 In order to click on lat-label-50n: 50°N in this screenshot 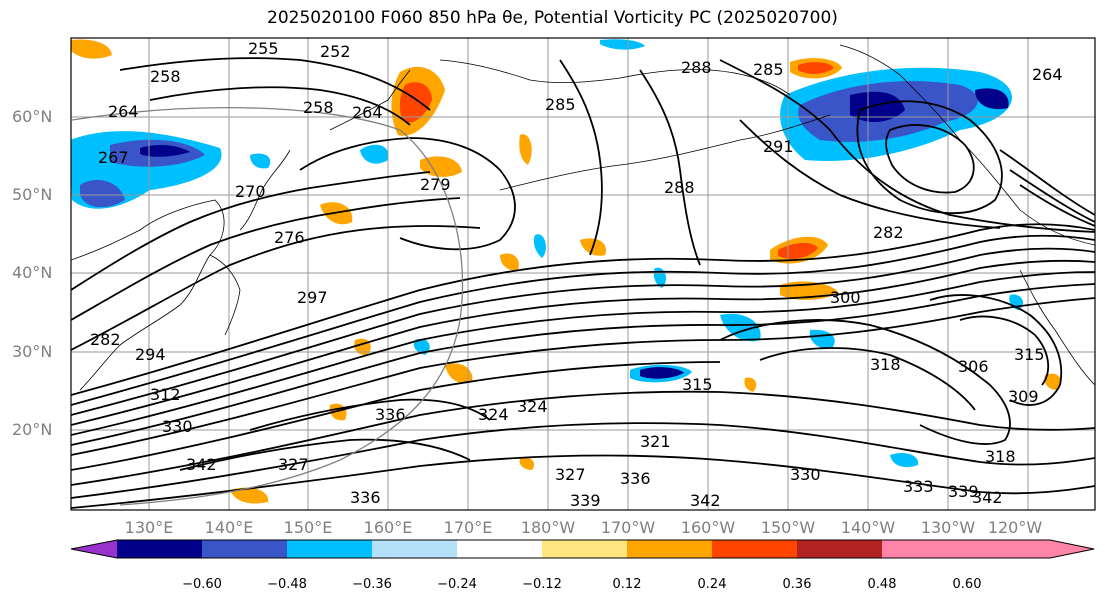, I will do `click(32, 194)`.